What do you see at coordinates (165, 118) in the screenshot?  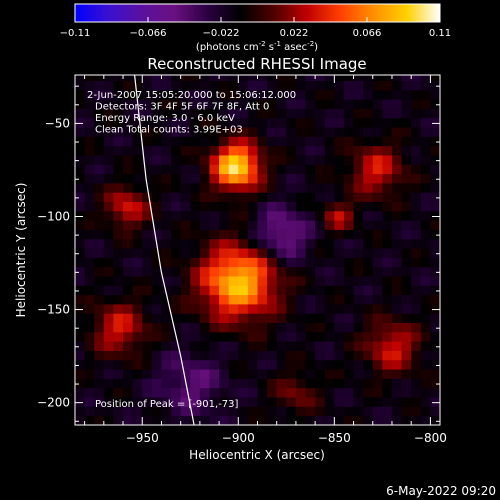 I see `annotation-line: Energy Range: 3.0 - 6.0 keV` at bounding box center [165, 118].